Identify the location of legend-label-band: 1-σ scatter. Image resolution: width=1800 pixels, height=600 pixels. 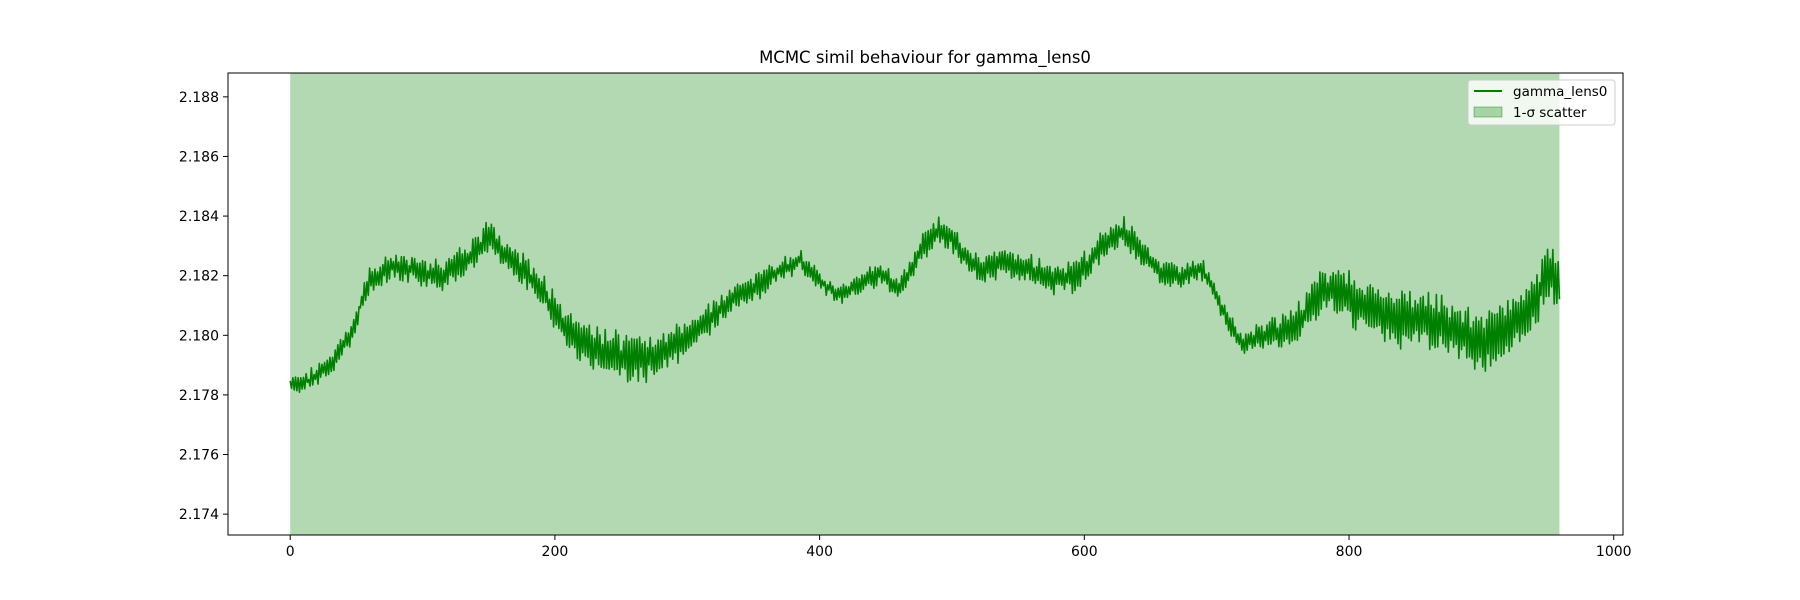
(1550, 113).